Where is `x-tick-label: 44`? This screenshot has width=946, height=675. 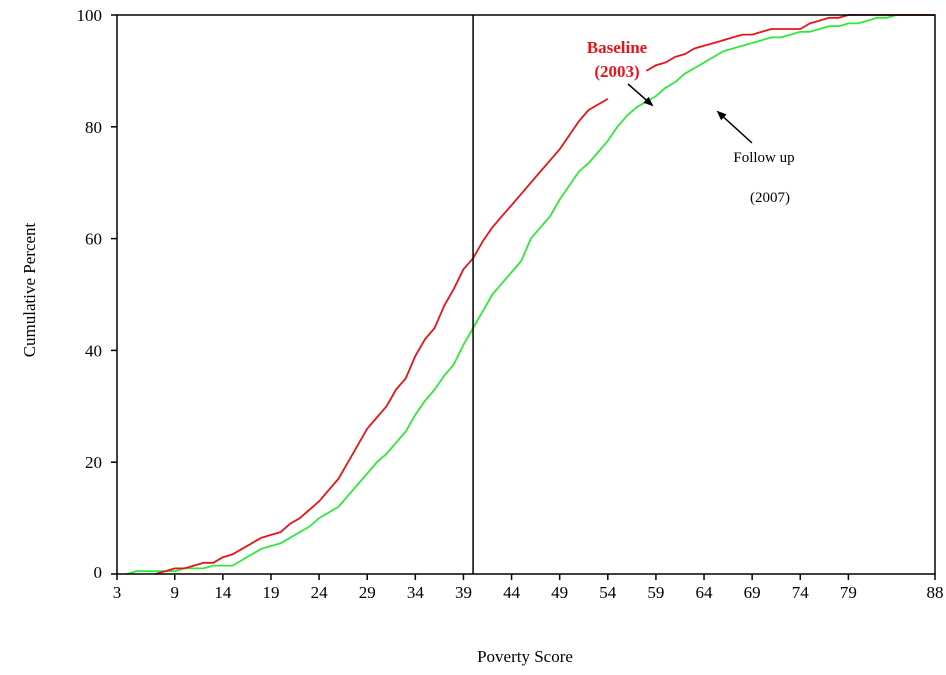
x-tick-label: 44 is located at coordinates (512, 592).